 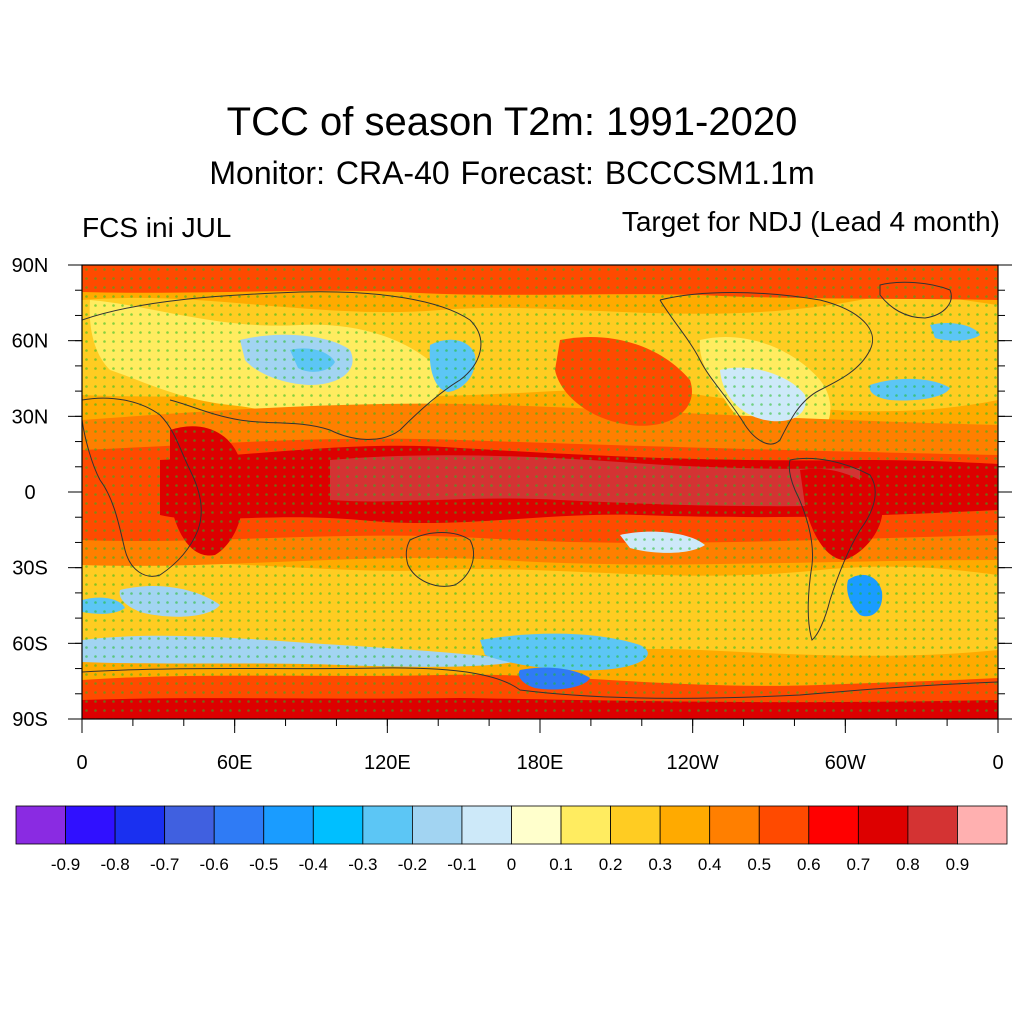 I want to click on lon-tick-label: 60W, so click(x=845, y=763).